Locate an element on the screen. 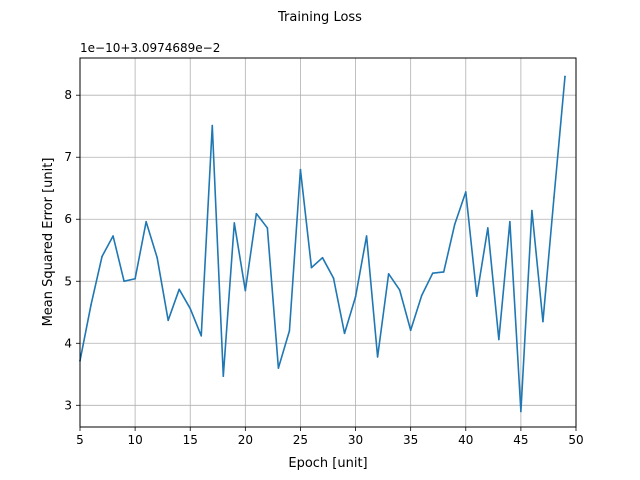 This screenshot has height=480, width=640. x-tick-label: 40 is located at coordinates (465, 440).